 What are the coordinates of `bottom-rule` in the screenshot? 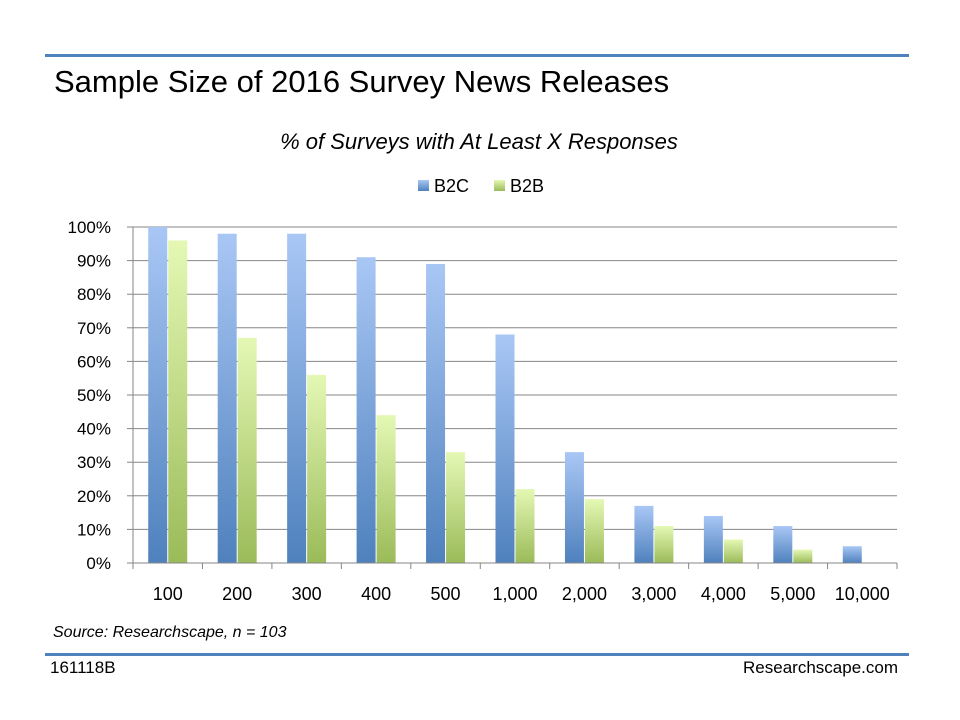 It's located at (477, 654).